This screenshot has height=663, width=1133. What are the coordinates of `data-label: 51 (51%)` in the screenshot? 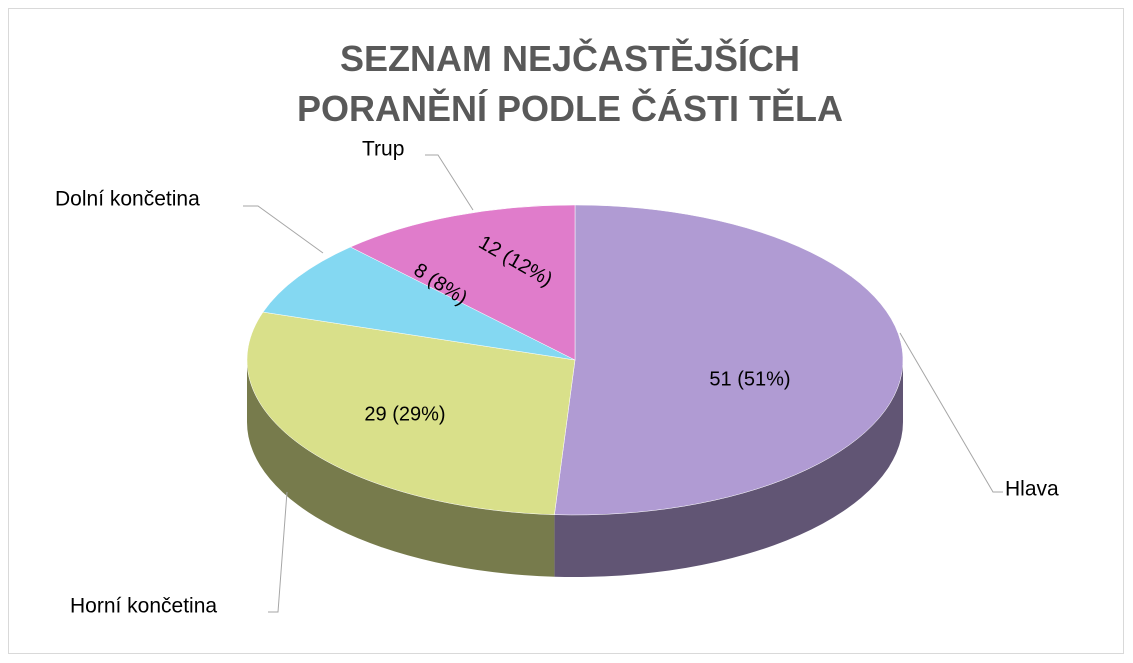 It's located at (749, 379).